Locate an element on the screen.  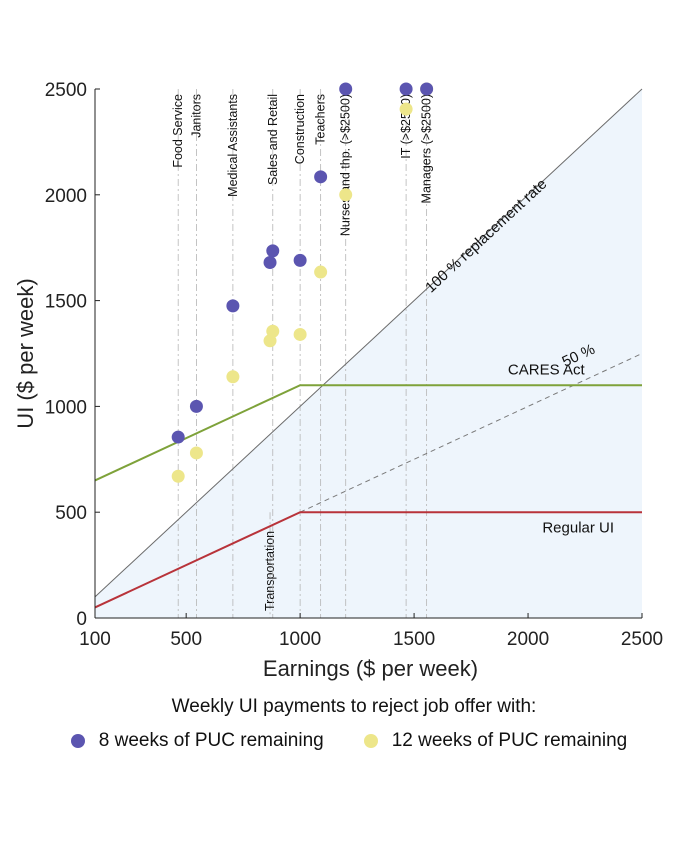
y-tick-label: 2000 is located at coordinates (66, 196).